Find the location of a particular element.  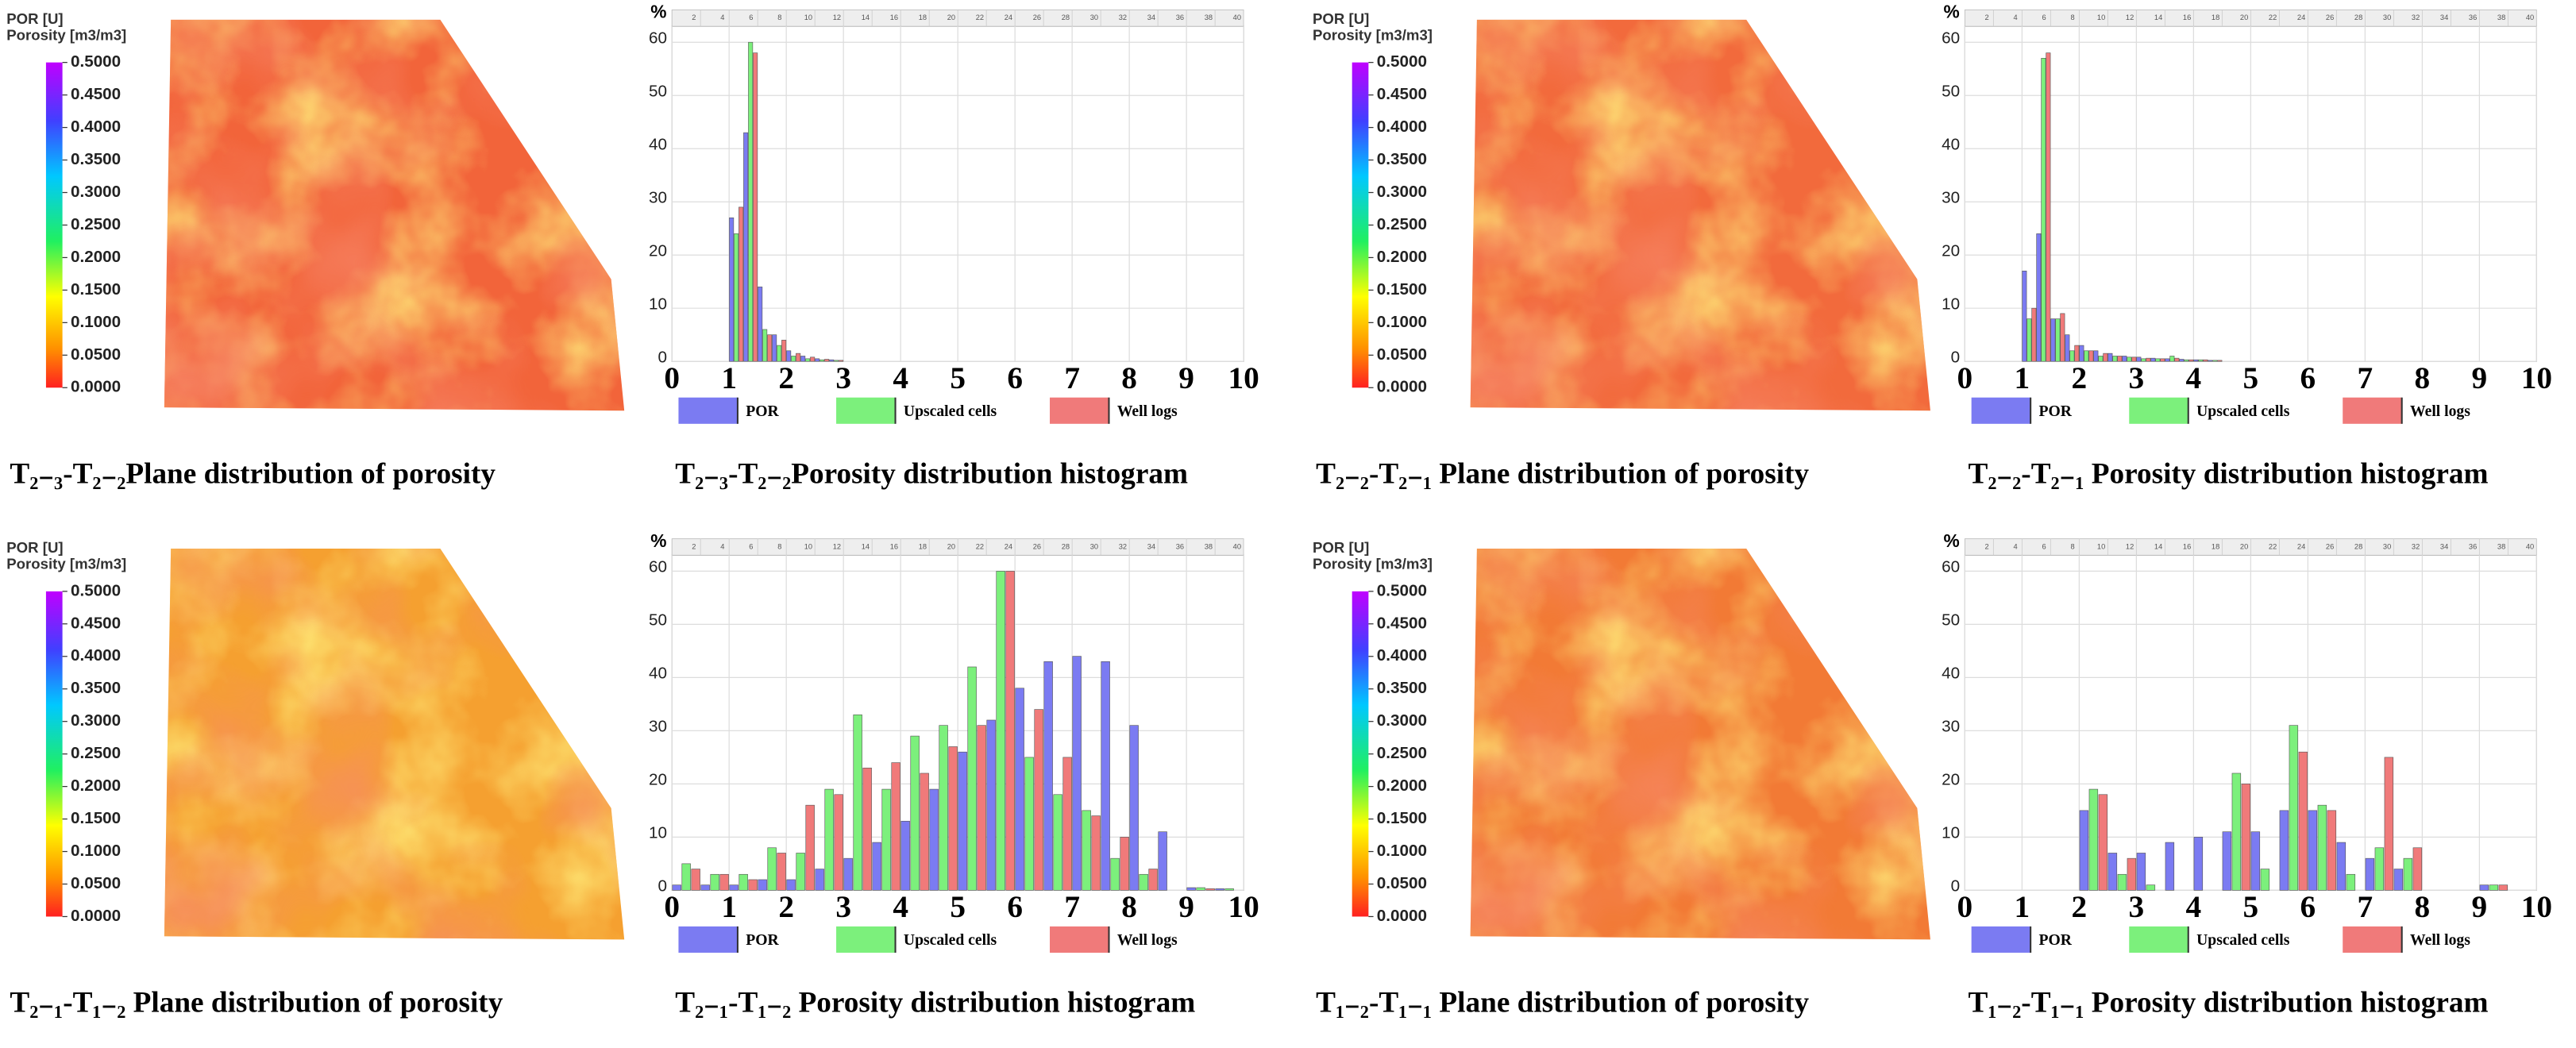

colorbar-tick-label: 0.4000 is located at coordinates (1402, 655).